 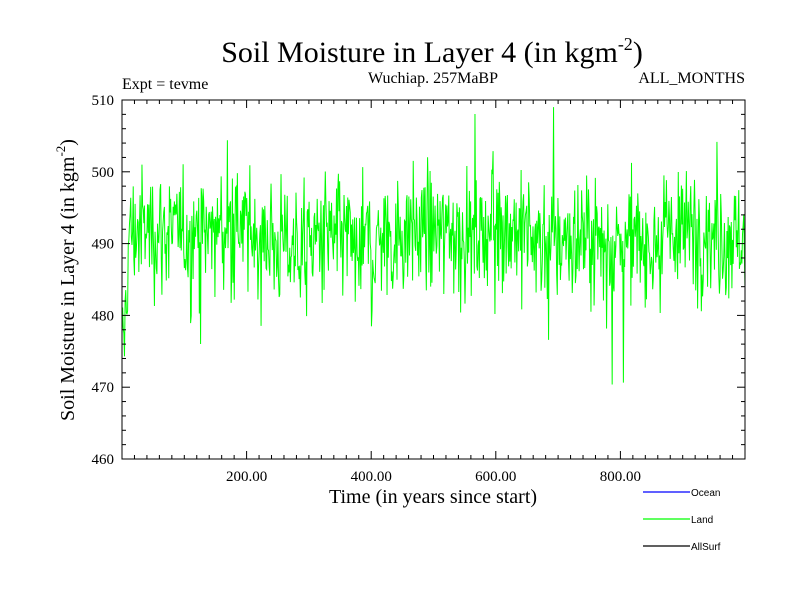 I want to click on y-tick-label: 480, so click(x=103, y=316).